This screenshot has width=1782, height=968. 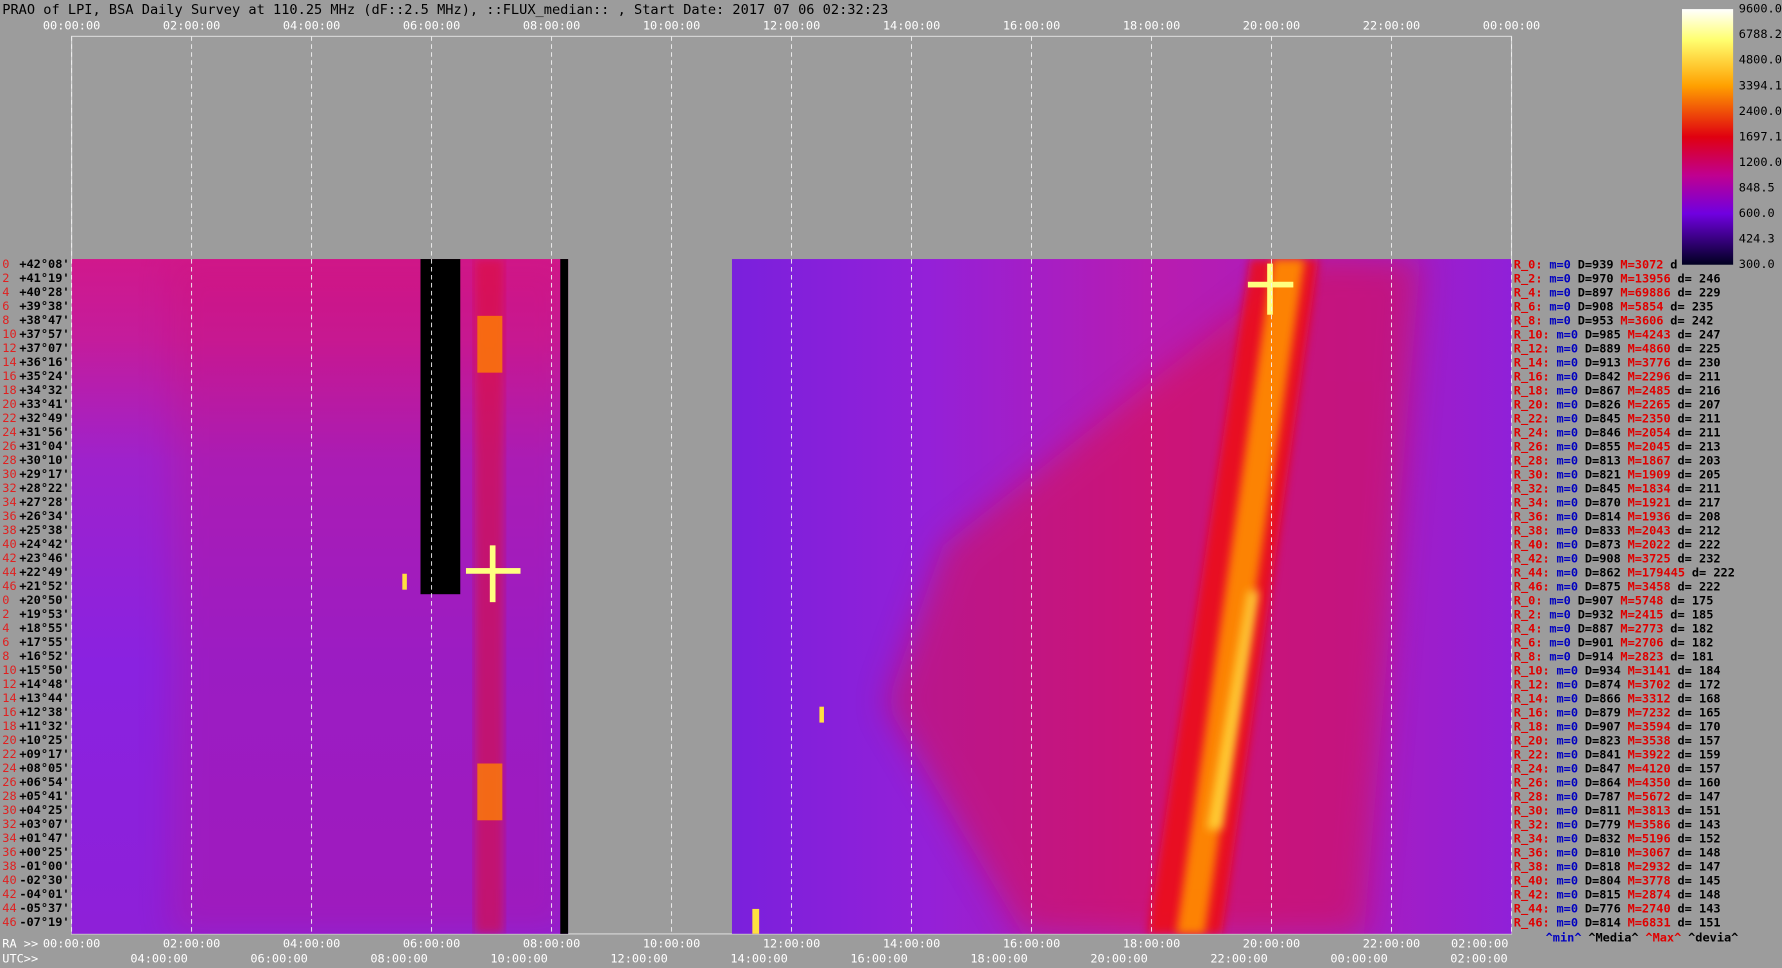 I want to click on stat-max: M=5672, so click(x=1649, y=796).